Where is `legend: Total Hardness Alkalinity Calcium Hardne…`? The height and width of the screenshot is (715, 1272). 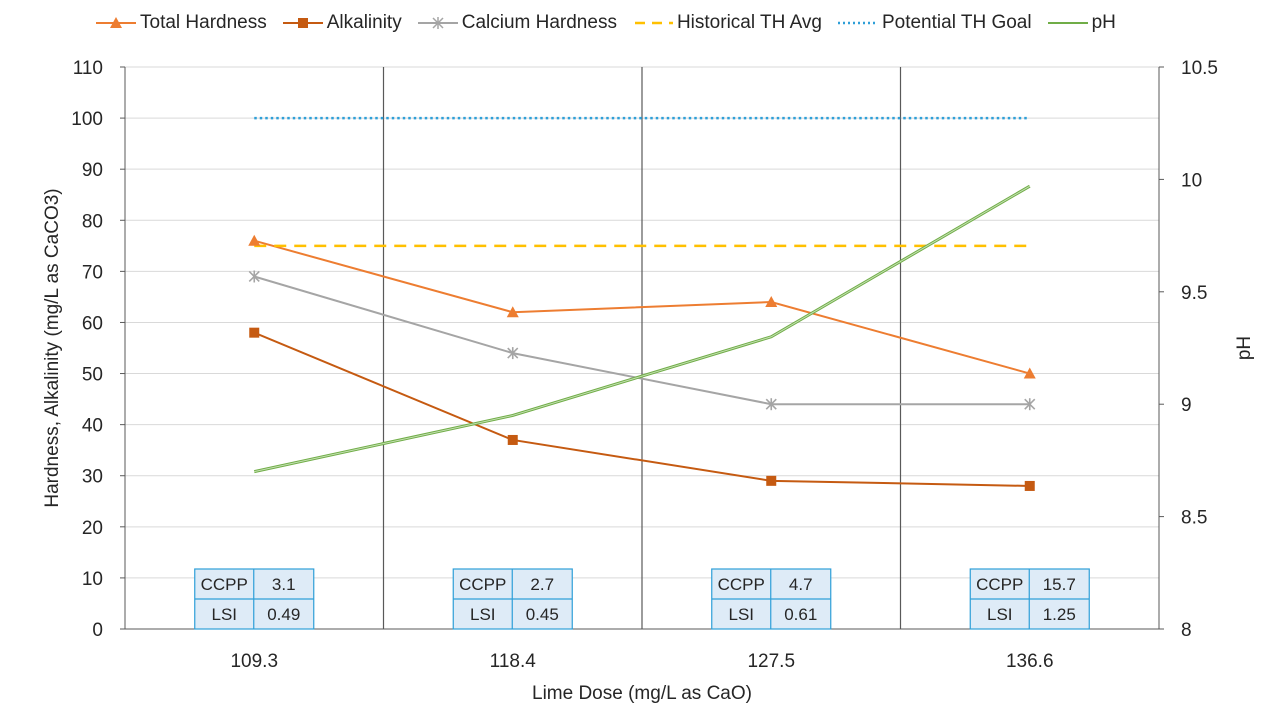 legend: Total Hardness Alkalinity Calcium Hardne… is located at coordinates (614, 23).